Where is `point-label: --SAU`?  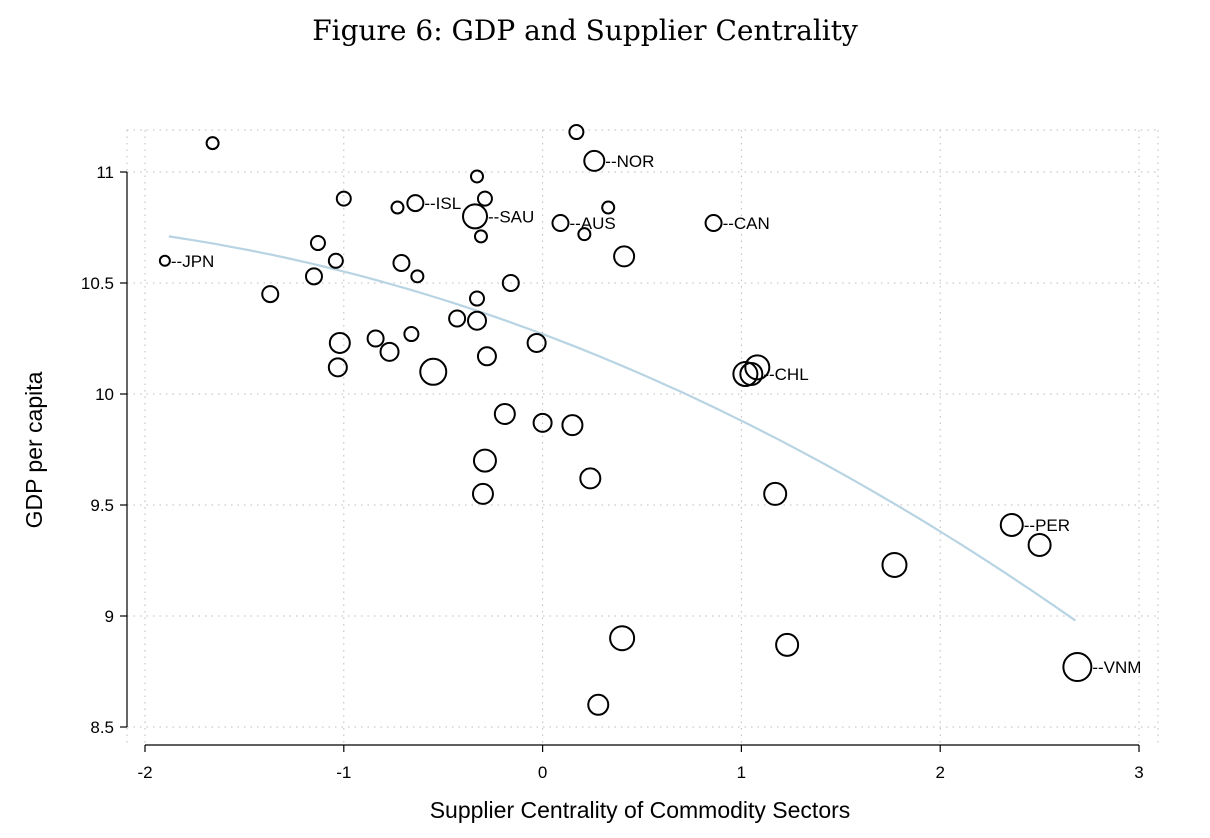 point-label: --SAU is located at coordinates (511, 216).